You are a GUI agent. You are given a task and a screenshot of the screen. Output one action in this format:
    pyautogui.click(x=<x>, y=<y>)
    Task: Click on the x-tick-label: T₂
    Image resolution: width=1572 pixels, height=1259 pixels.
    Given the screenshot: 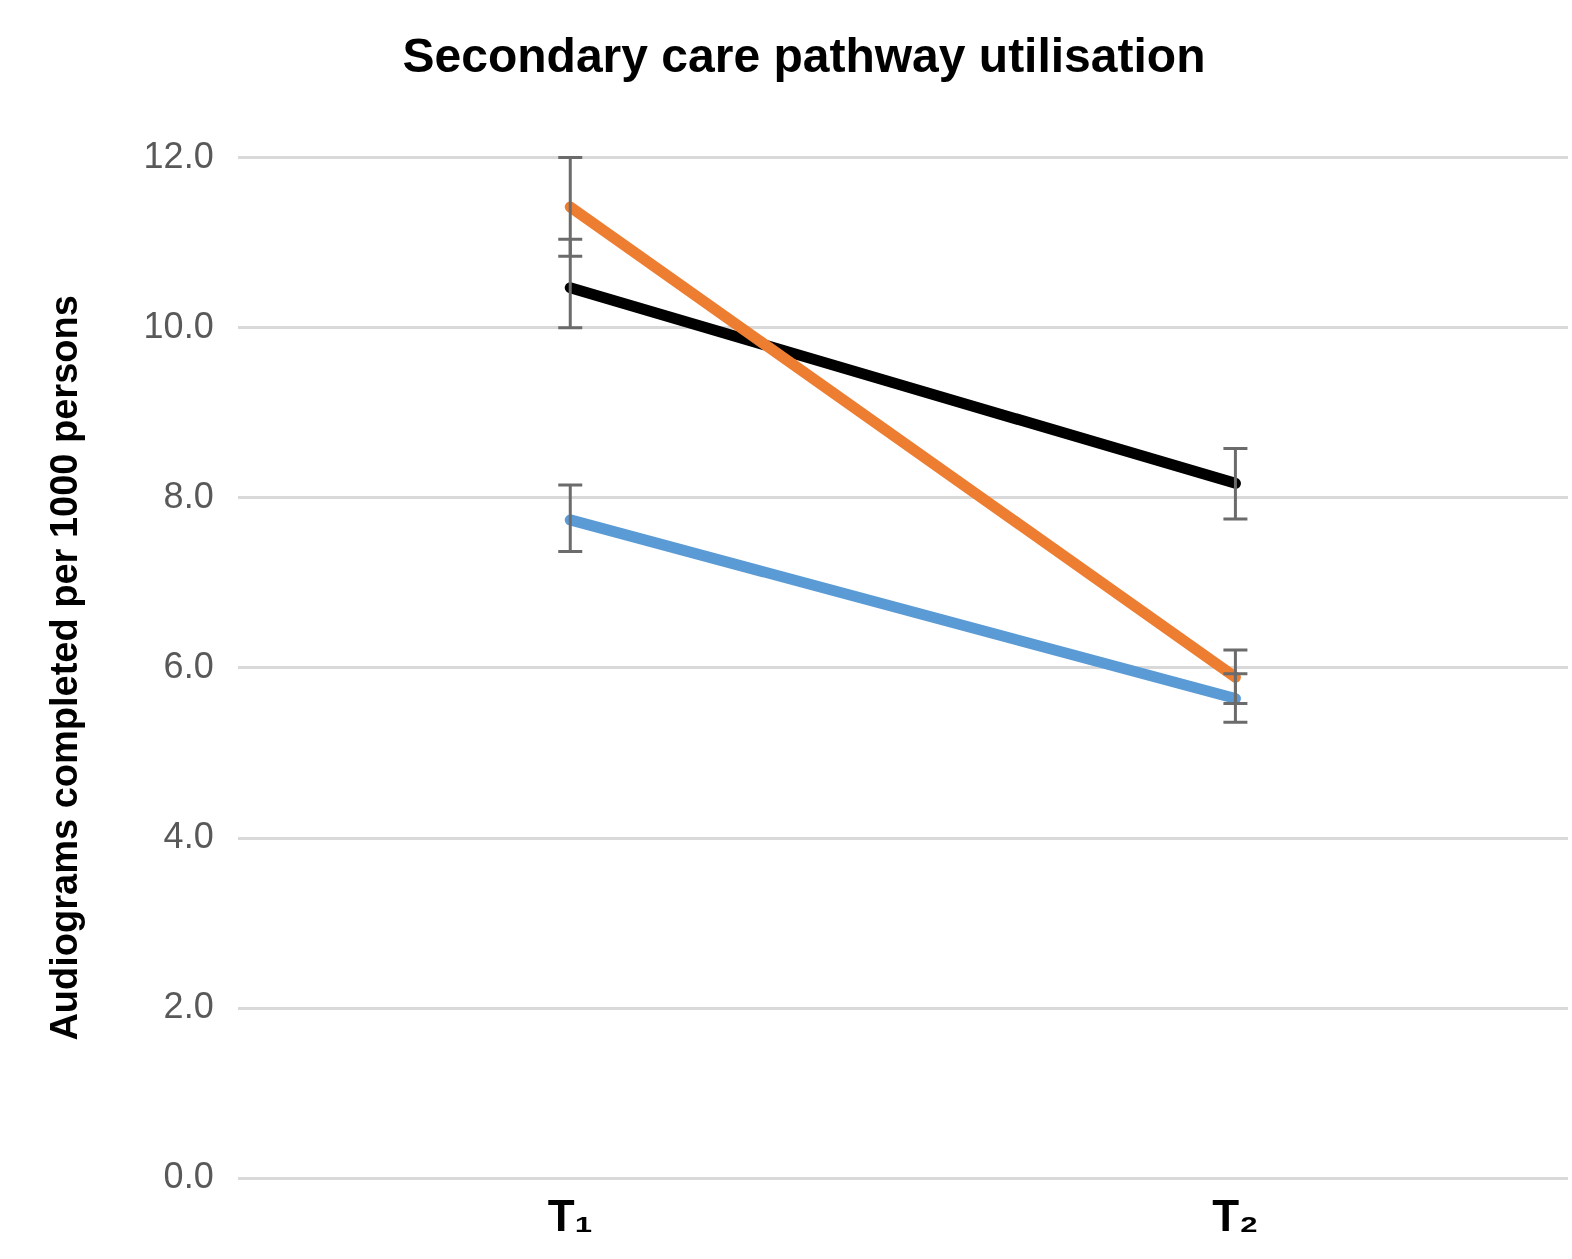 What is the action you would take?
    pyautogui.click(x=1235, y=1215)
    